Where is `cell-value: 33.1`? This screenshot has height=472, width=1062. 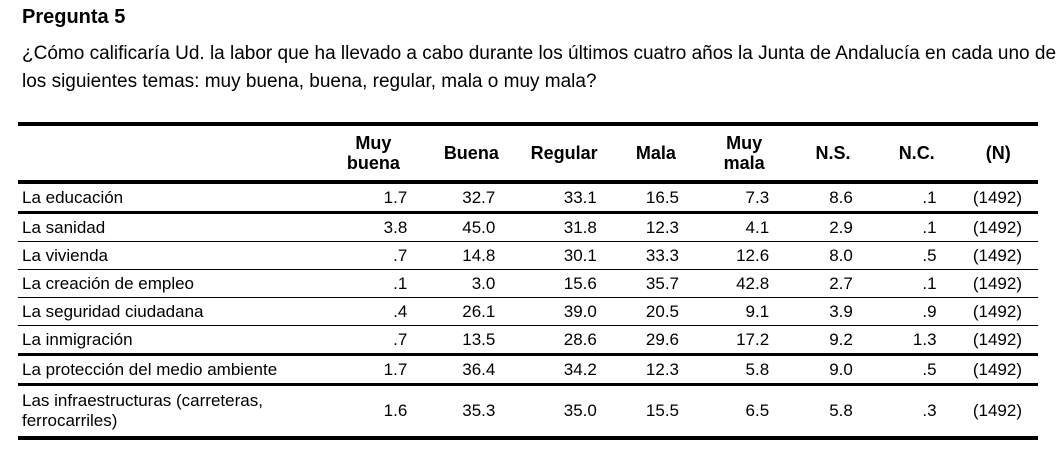
cell-value: 33.1 is located at coordinates (580, 197).